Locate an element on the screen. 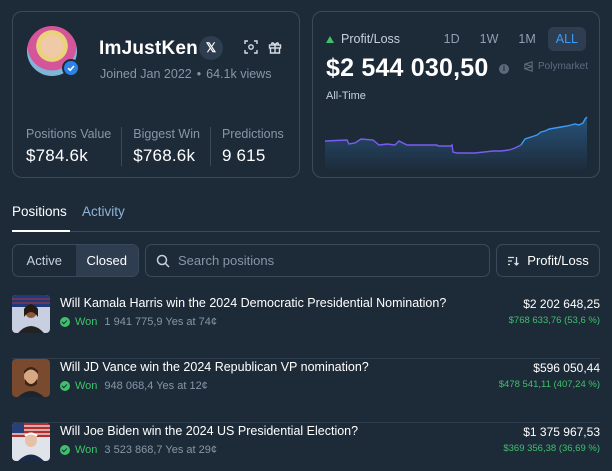 The image size is (612, 471). stat-label: Positions Value is located at coordinates (69, 134).